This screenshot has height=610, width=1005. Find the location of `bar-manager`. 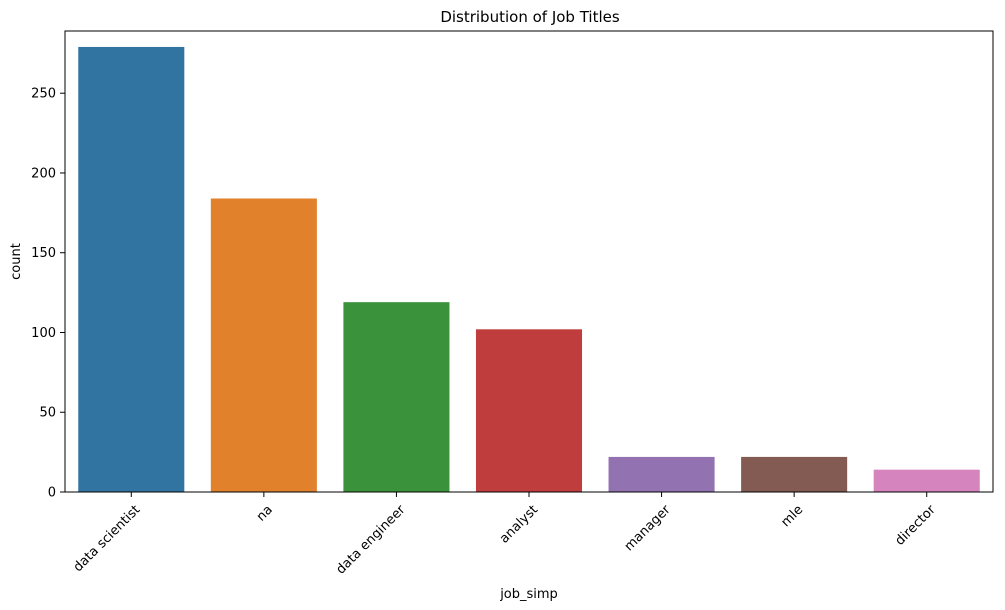

bar-manager is located at coordinates (661, 474).